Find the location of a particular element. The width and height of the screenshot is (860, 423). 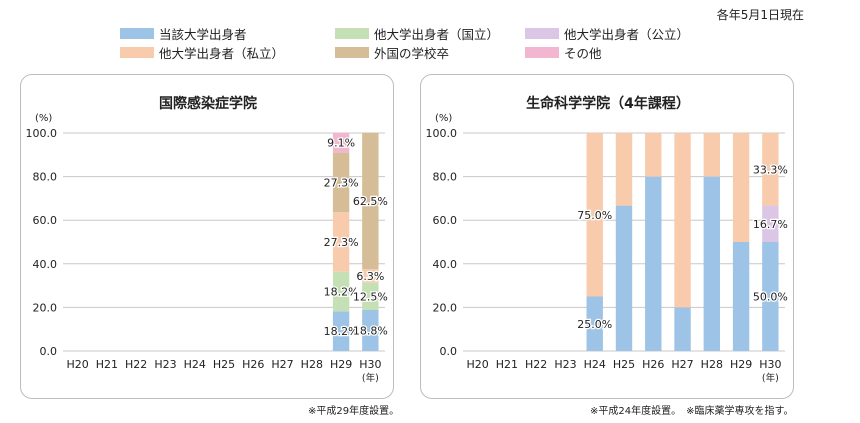

legend-item-other: その他 is located at coordinates (563, 52).